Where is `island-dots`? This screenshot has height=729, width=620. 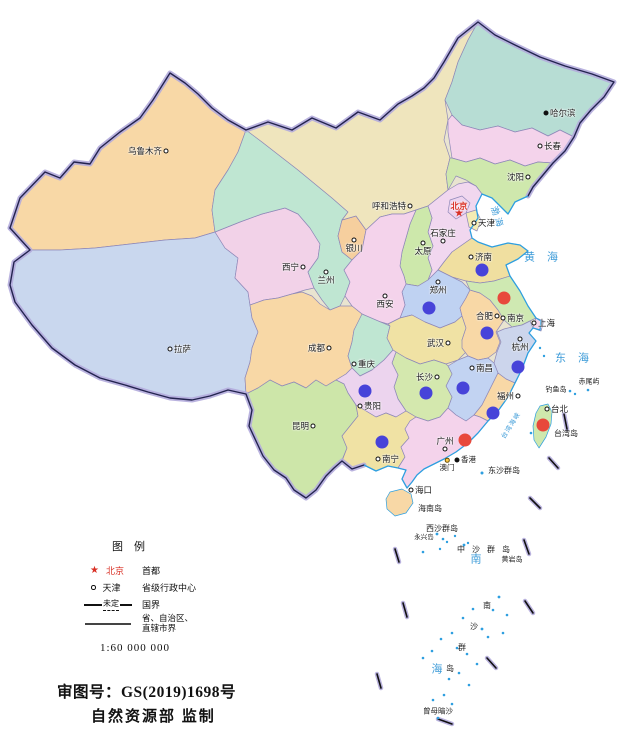
island-dots is located at coordinates (505, 533).